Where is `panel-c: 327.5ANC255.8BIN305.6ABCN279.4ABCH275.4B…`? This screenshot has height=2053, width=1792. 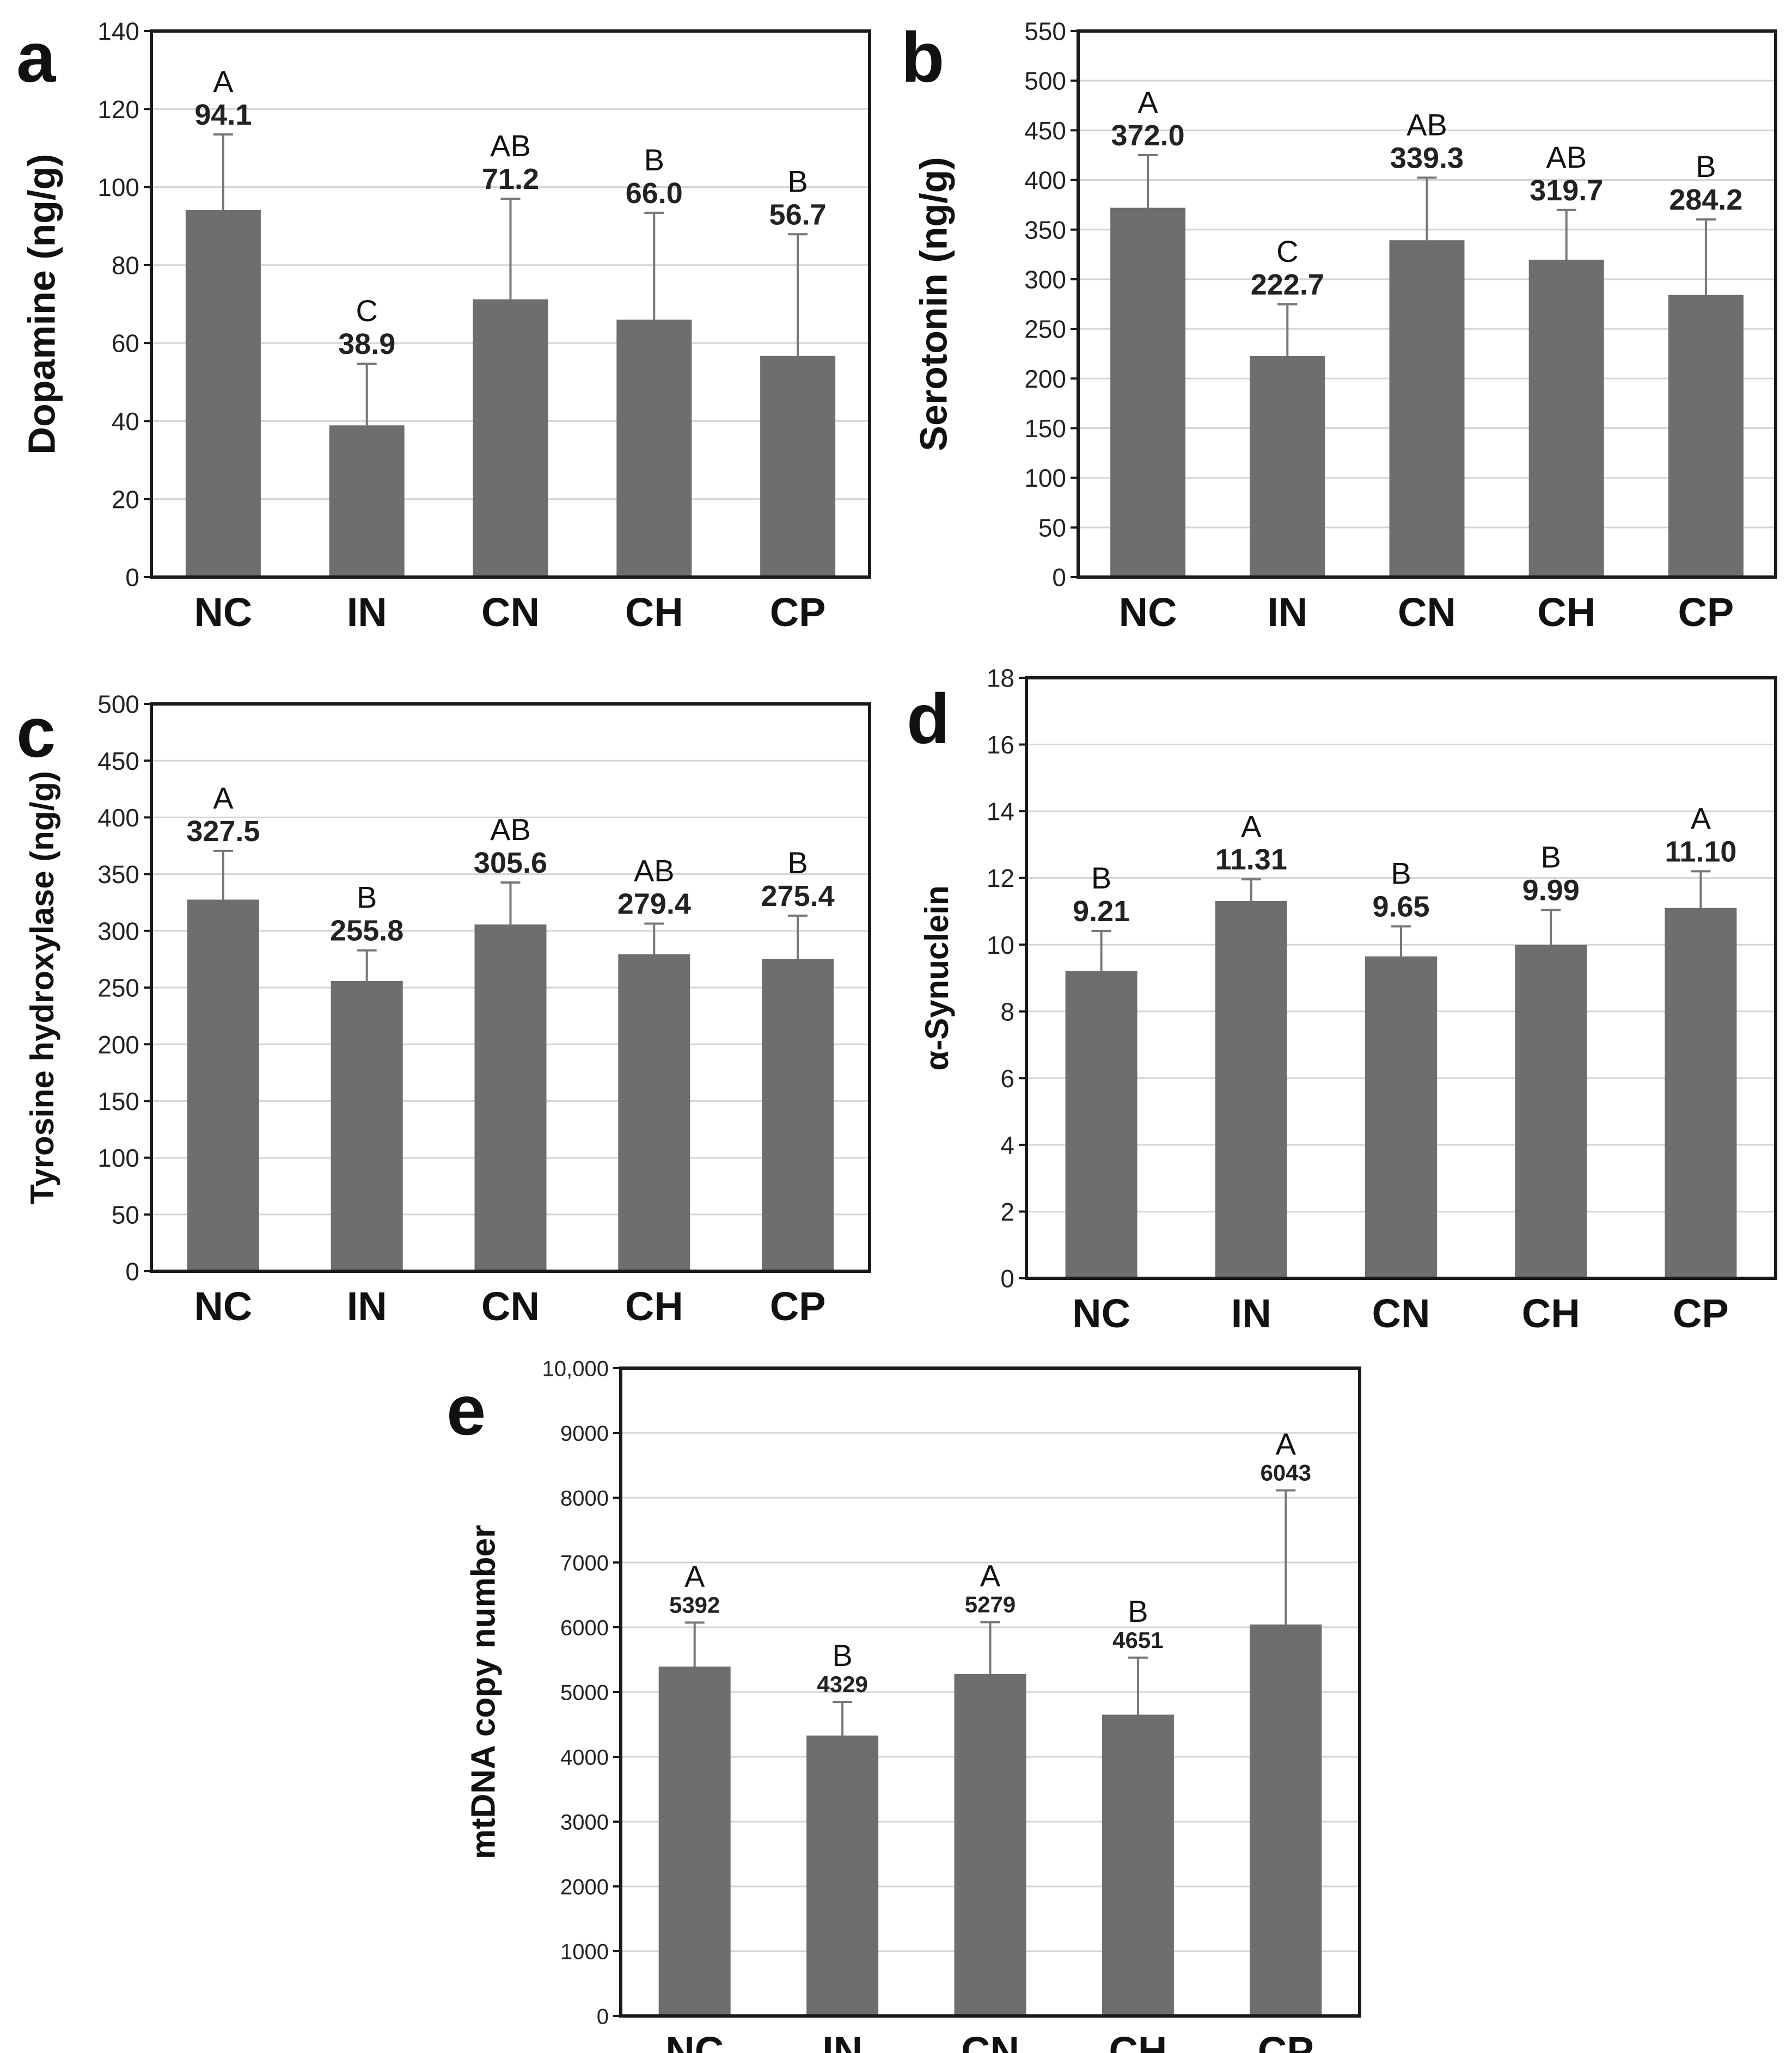
panel-c: 327.5ANC255.8BIN305.6ABCN279.4ABCH275.4B… is located at coordinates (443, 1010).